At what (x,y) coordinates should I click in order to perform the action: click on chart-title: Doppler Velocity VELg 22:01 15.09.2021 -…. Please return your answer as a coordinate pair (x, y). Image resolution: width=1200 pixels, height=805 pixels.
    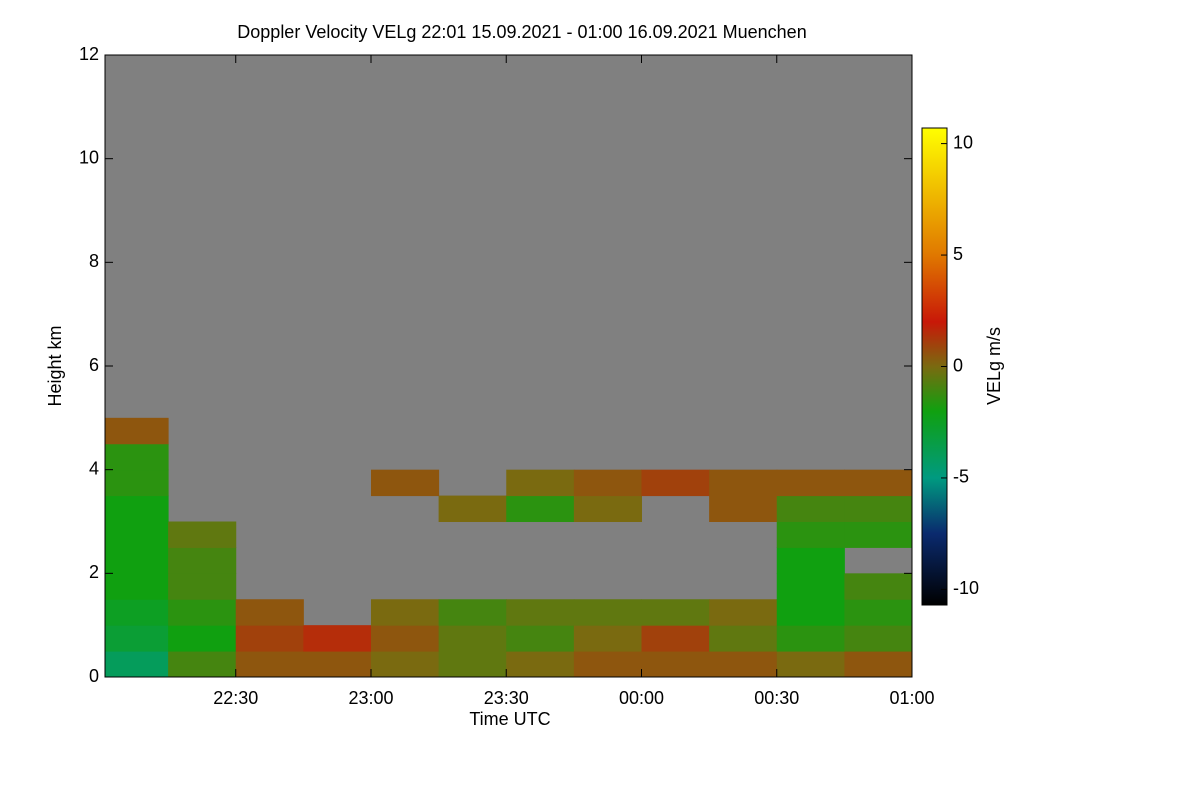
    Looking at the image, I should click on (521, 32).